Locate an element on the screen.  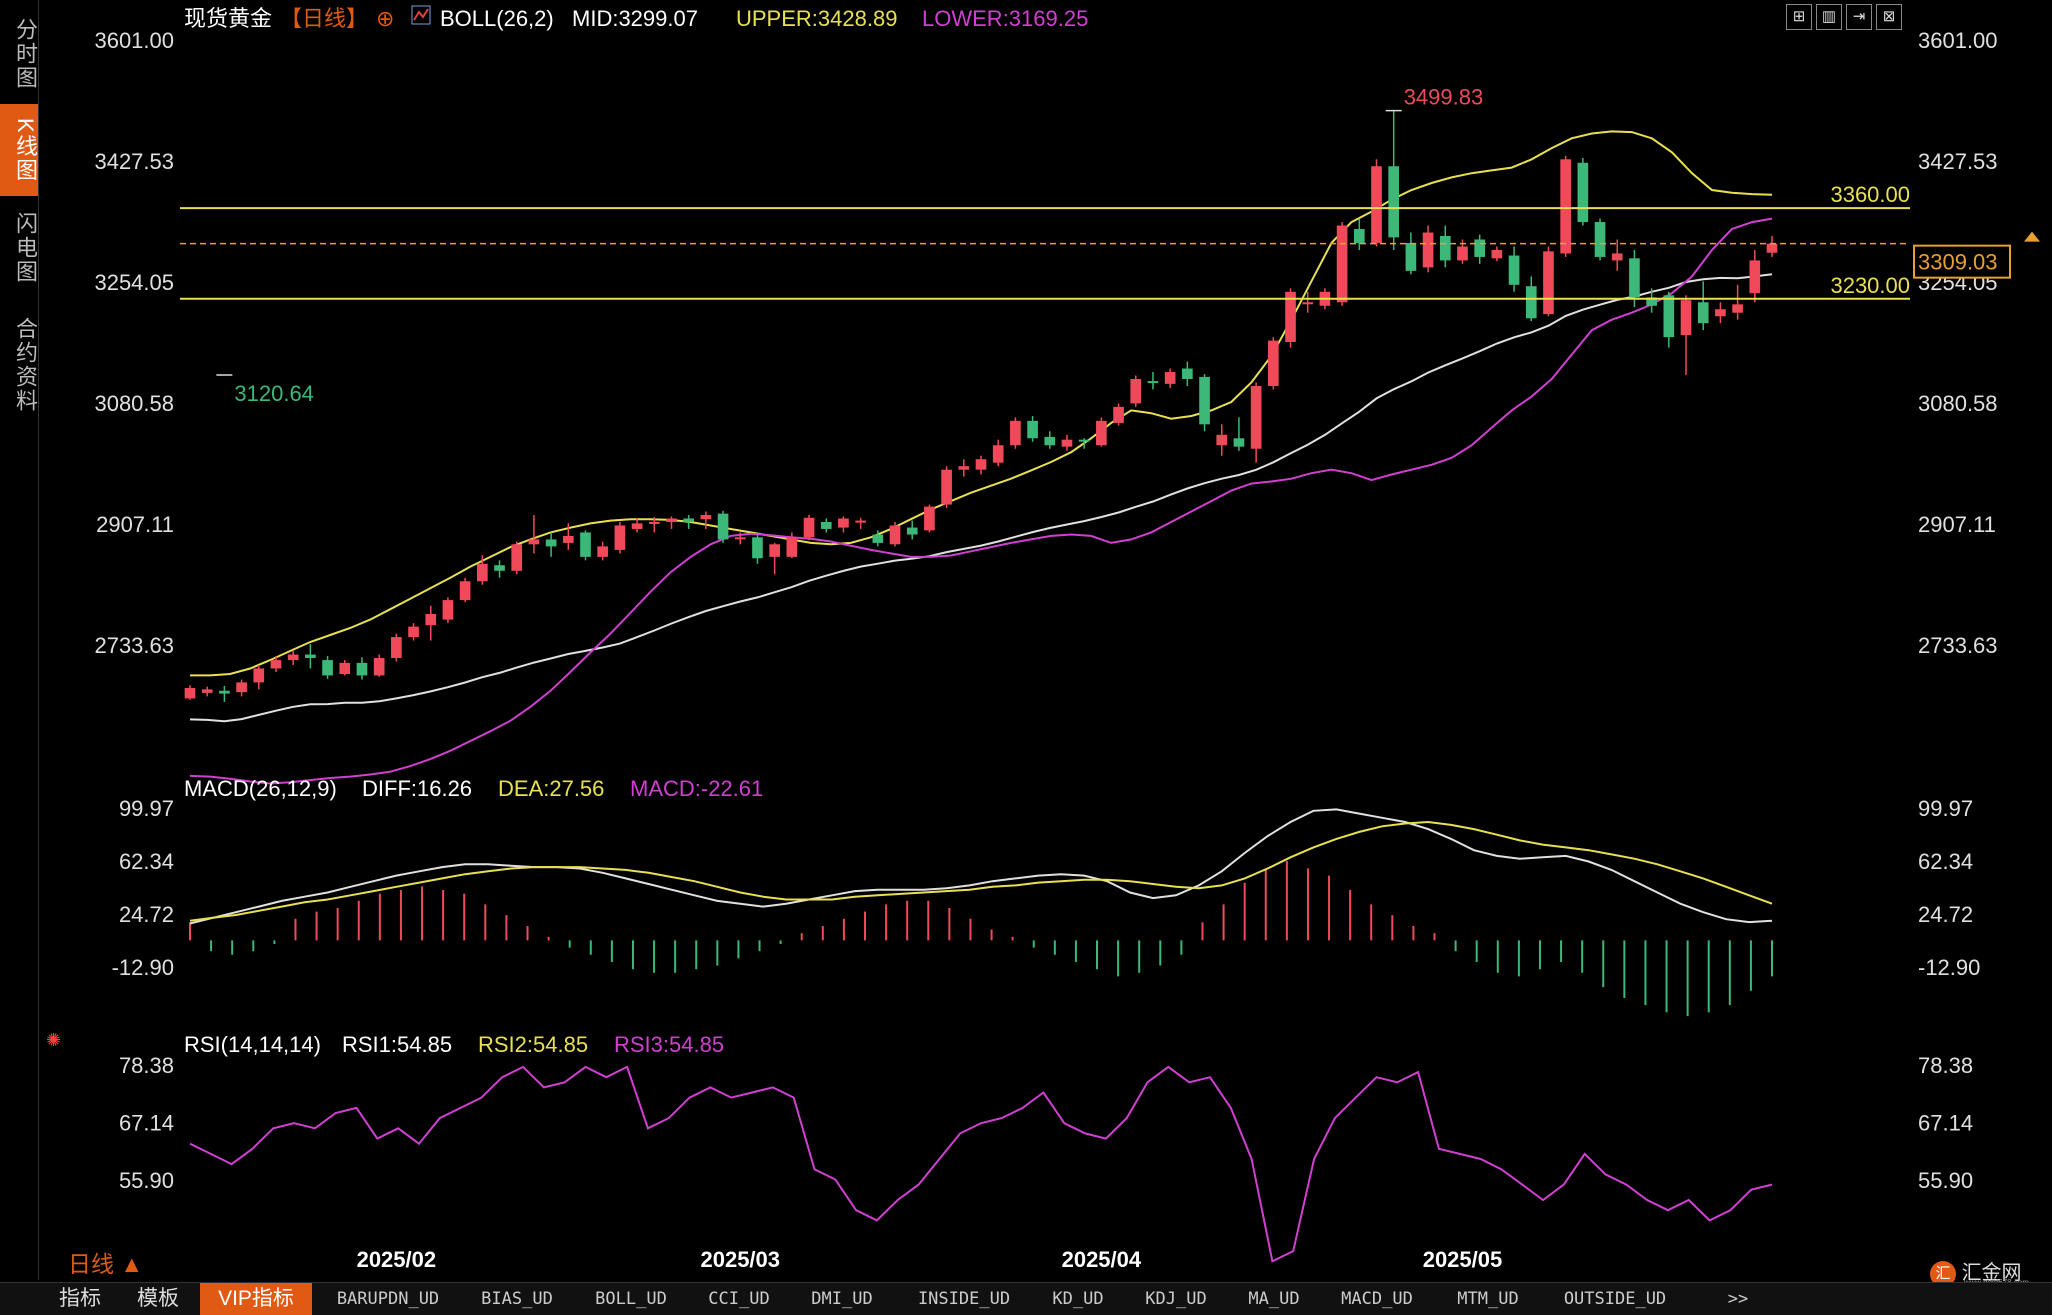
period-switch-icon: ⊕ is located at coordinates (385, 18).